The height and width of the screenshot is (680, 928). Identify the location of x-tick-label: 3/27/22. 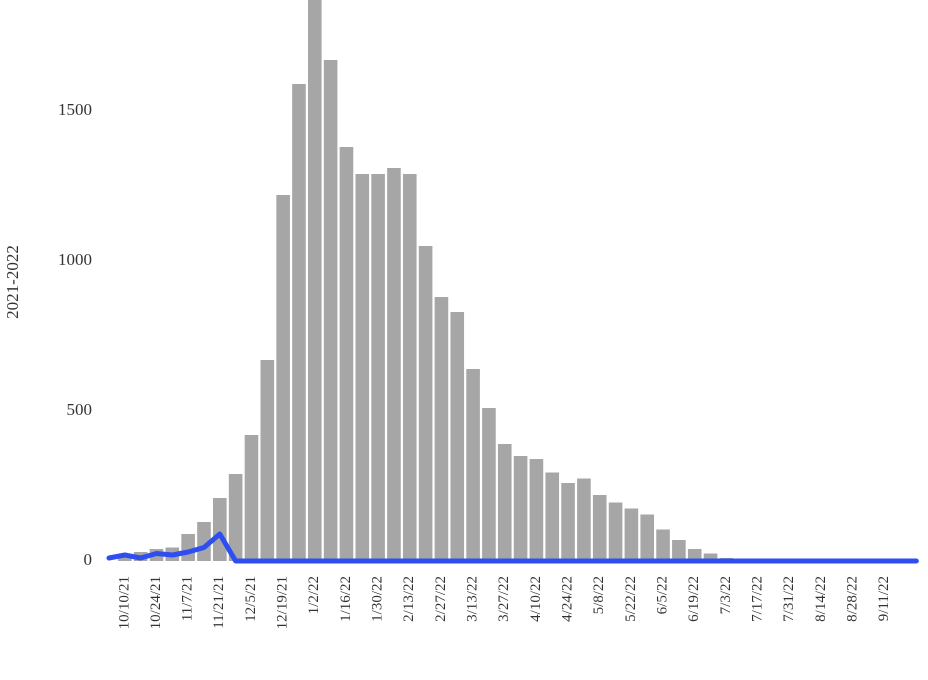
(504, 599).